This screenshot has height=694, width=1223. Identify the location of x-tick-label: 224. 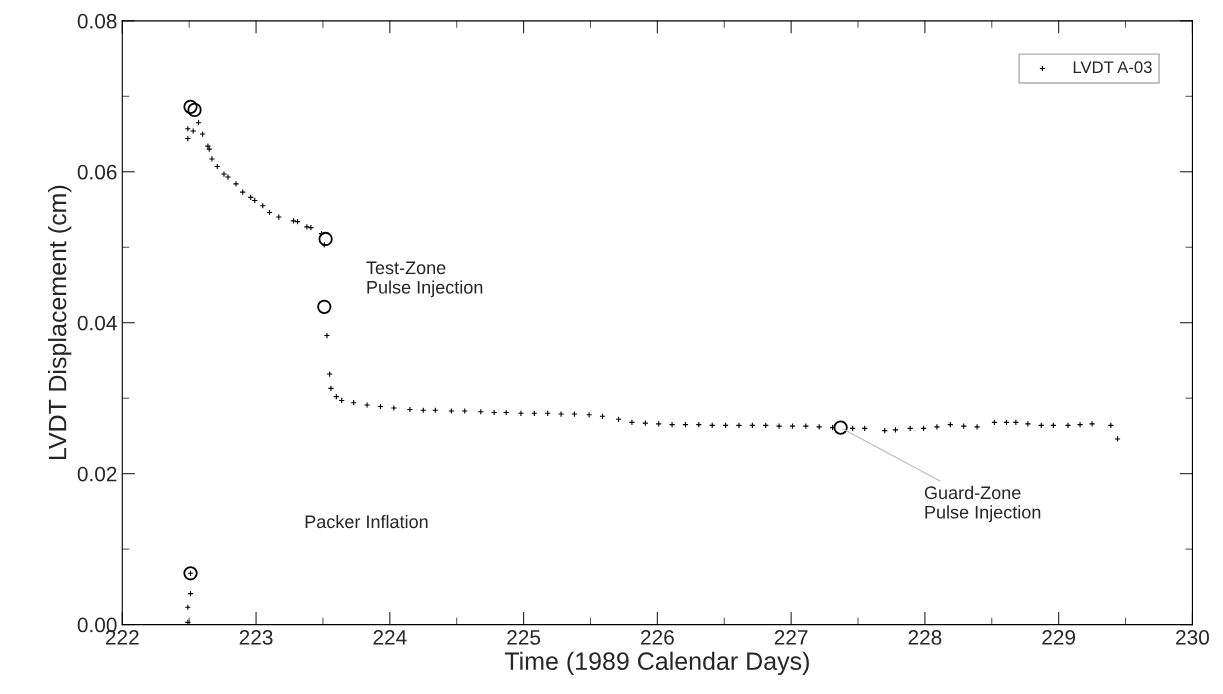
(390, 637).